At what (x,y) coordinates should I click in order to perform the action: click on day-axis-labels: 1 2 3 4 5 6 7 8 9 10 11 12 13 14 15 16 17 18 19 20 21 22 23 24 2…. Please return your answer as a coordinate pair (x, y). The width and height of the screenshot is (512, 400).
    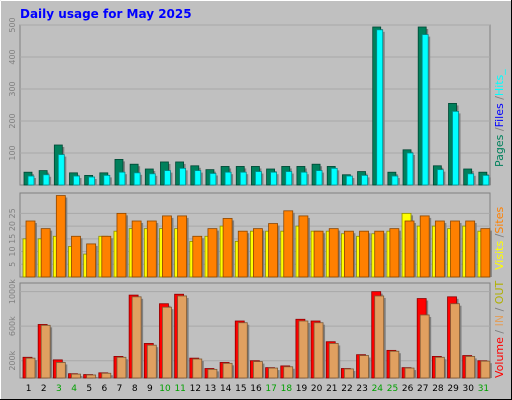
    Looking at the image, I should click on (257, 389).